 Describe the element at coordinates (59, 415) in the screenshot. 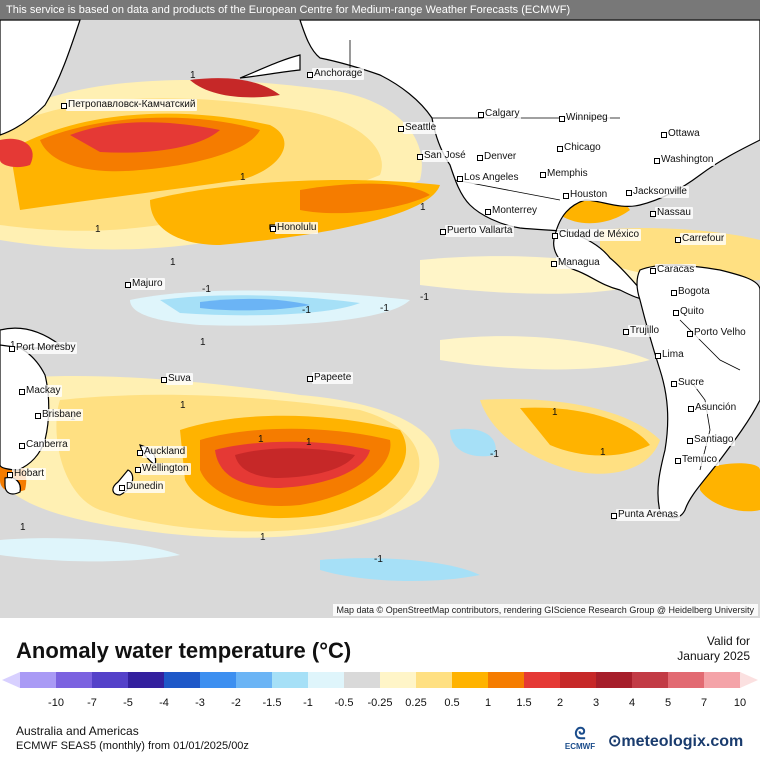

I see `city-label: Brisbane` at that location.